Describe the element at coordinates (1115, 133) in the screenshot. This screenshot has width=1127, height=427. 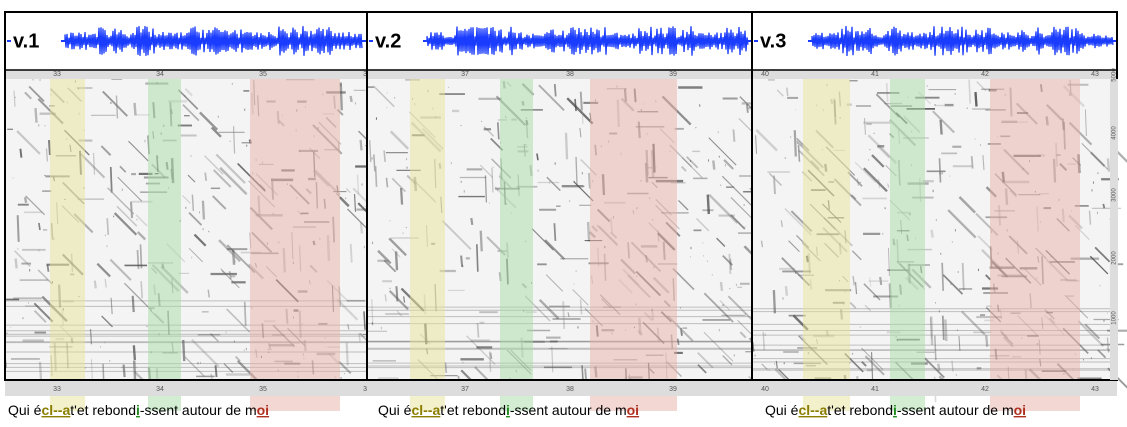
I see `y-tick-label: 4000` at that location.